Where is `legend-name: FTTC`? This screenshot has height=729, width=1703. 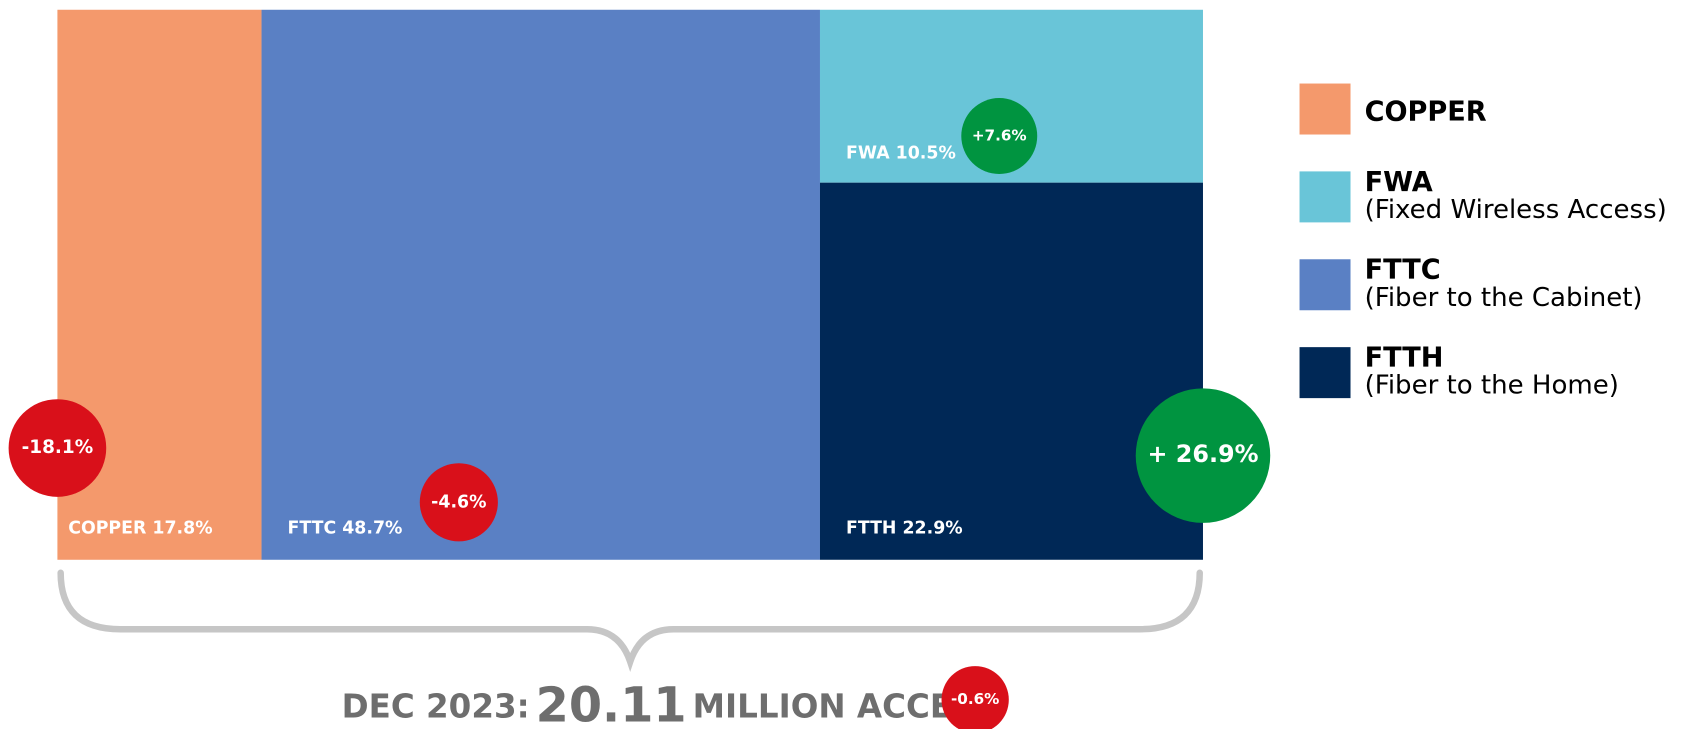
legend-name: FTTC is located at coordinates (1403, 270).